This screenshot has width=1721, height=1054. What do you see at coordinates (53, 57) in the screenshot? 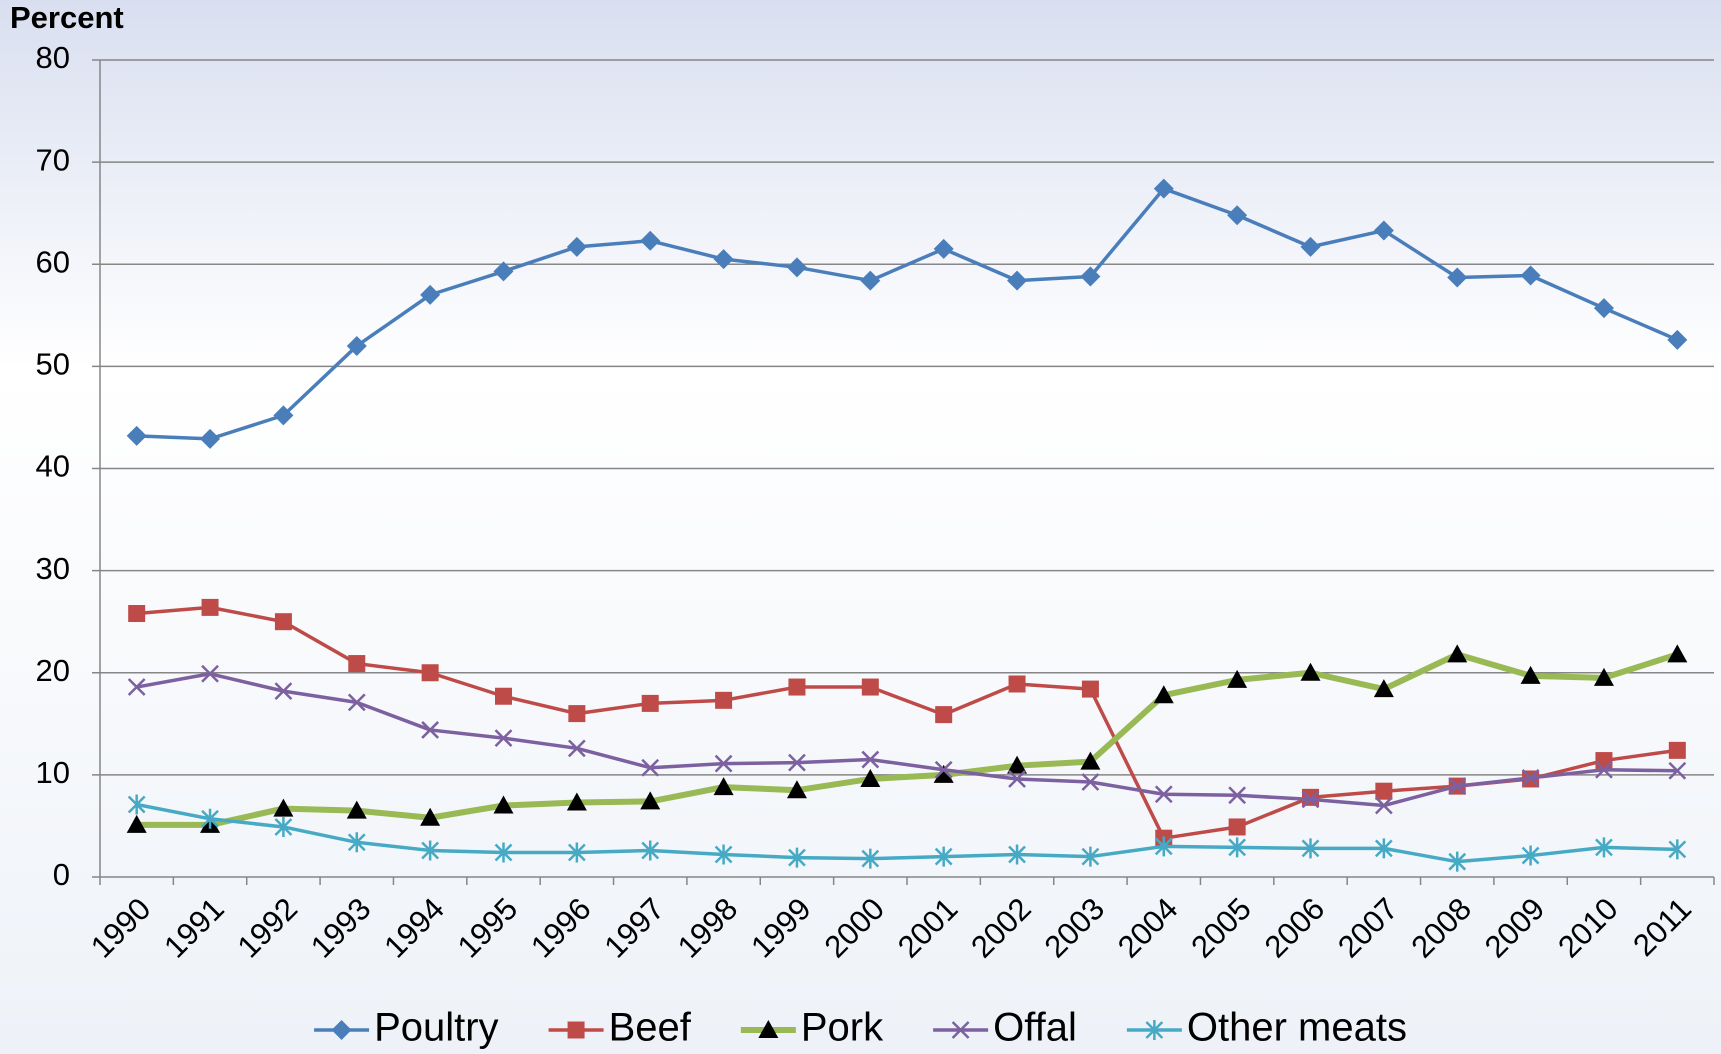
I see `y-tick-label: 80` at bounding box center [53, 57].